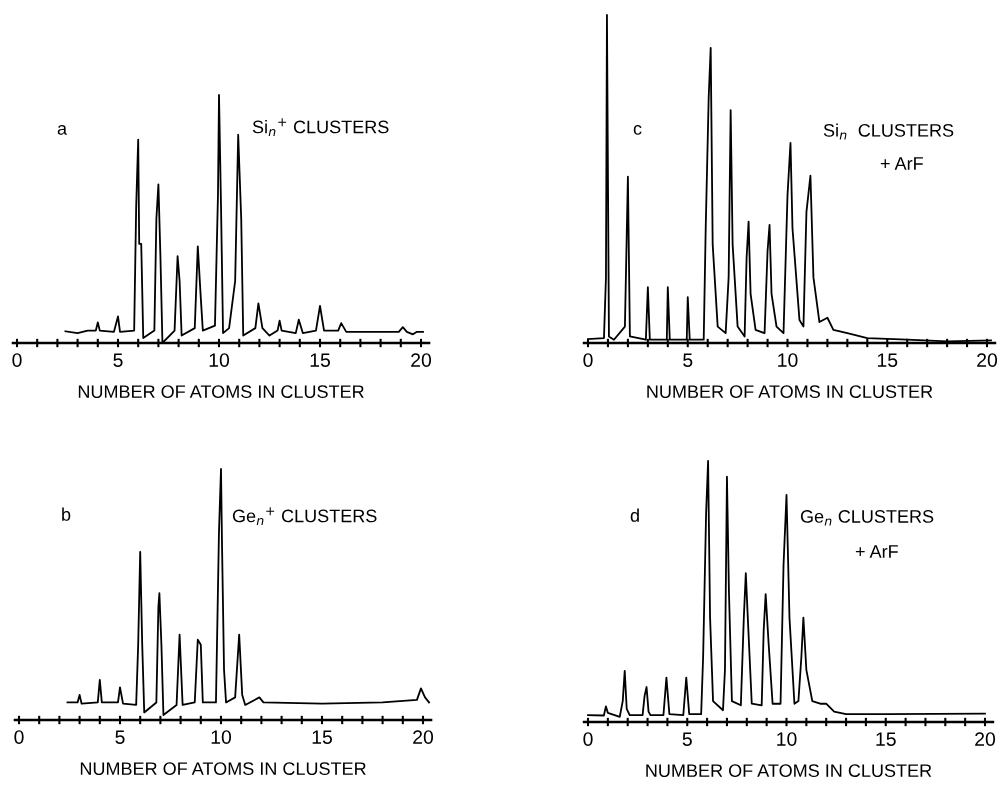 This screenshot has height=787, width=1001. I want to click on annotation: Si$_{n}$$^{+}$ CLUSTERS, so click(320, 127).